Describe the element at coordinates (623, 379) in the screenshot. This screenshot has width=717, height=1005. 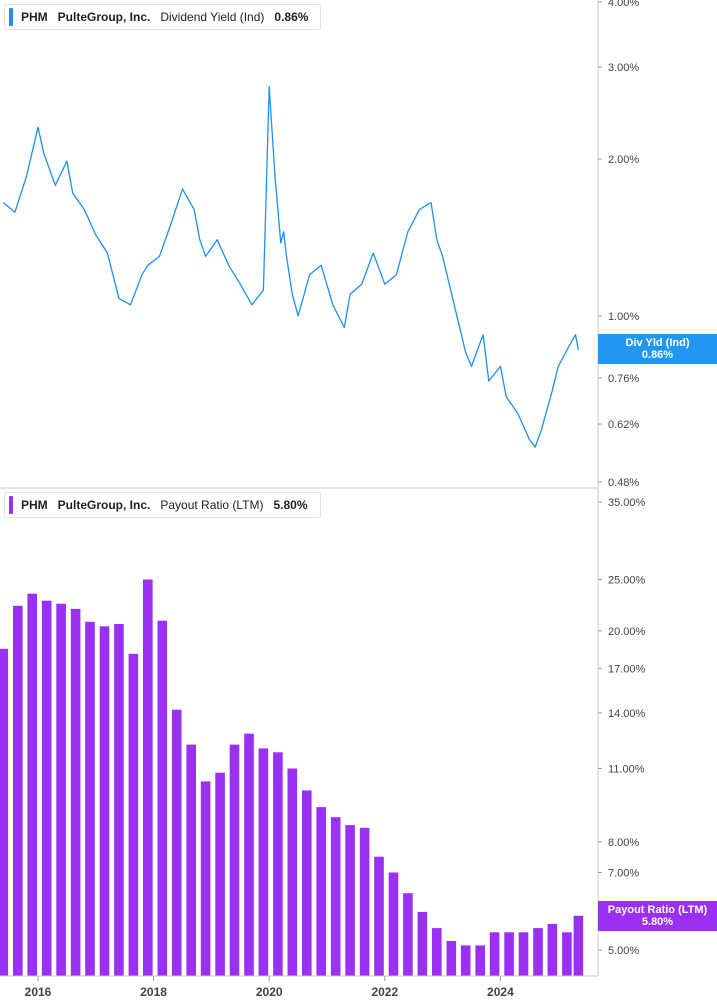
I see `yield-y-tick-label: 0.76%` at that location.